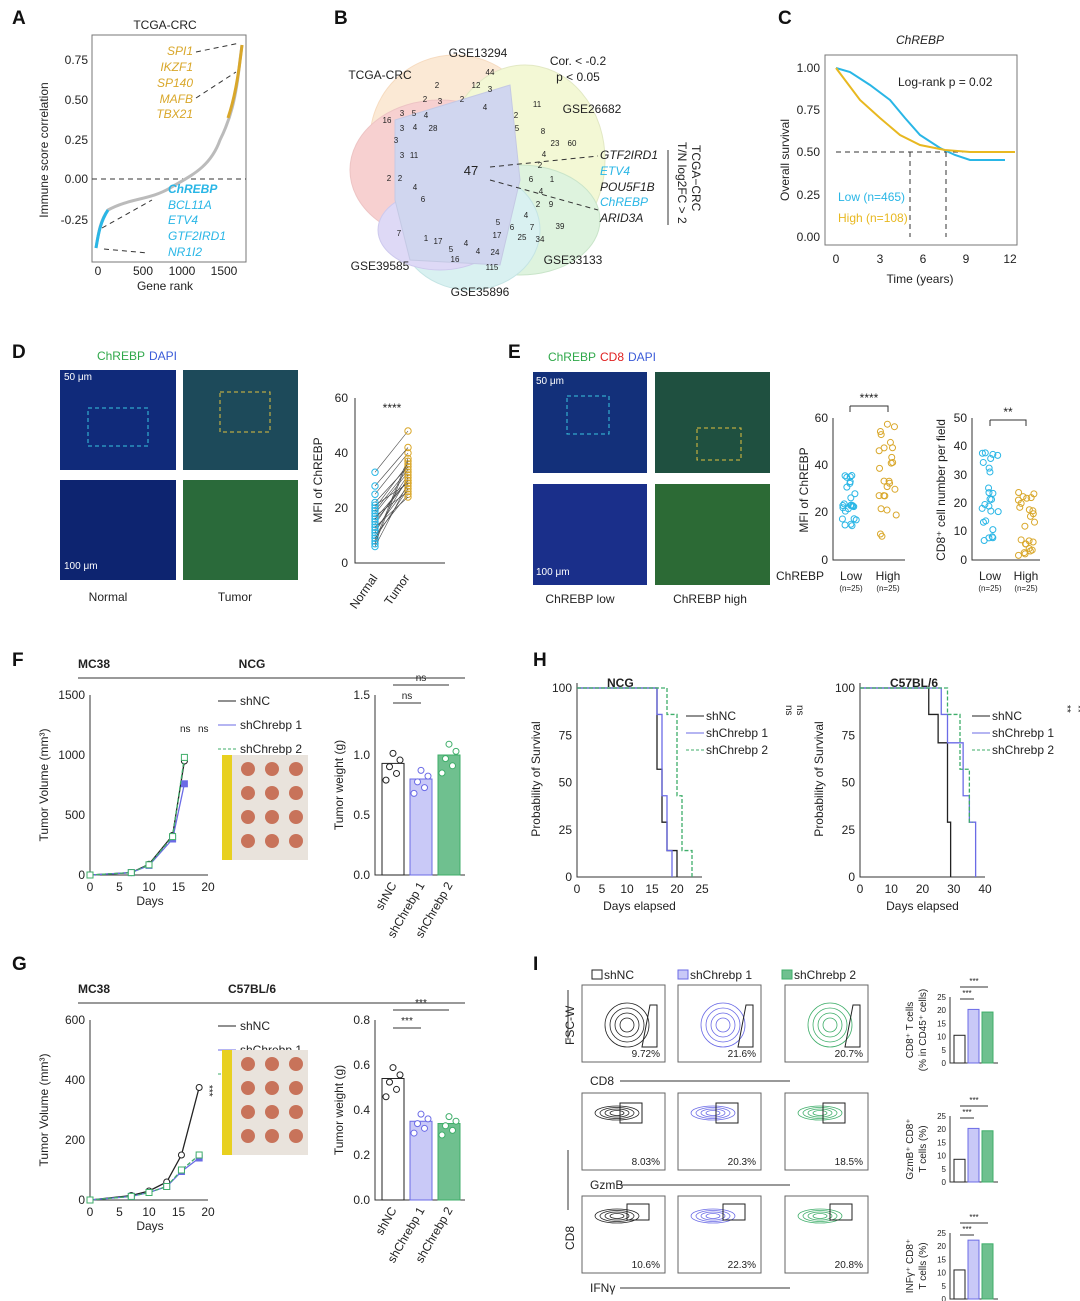  What do you see at coordinates (809, 110) in the screenshot?
I see `c-ytick: 0.75` at bounding box center [809, 110].